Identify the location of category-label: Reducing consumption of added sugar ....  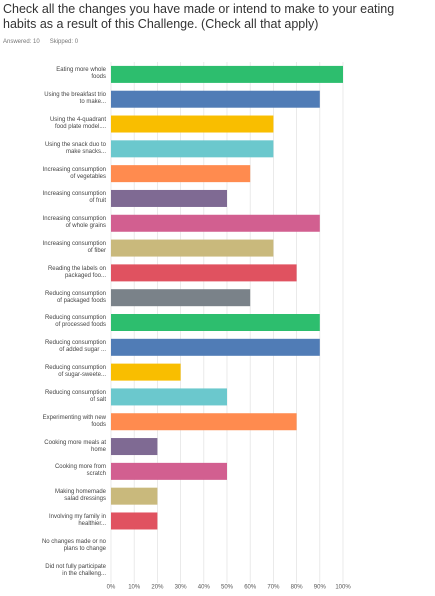
(73, 347).